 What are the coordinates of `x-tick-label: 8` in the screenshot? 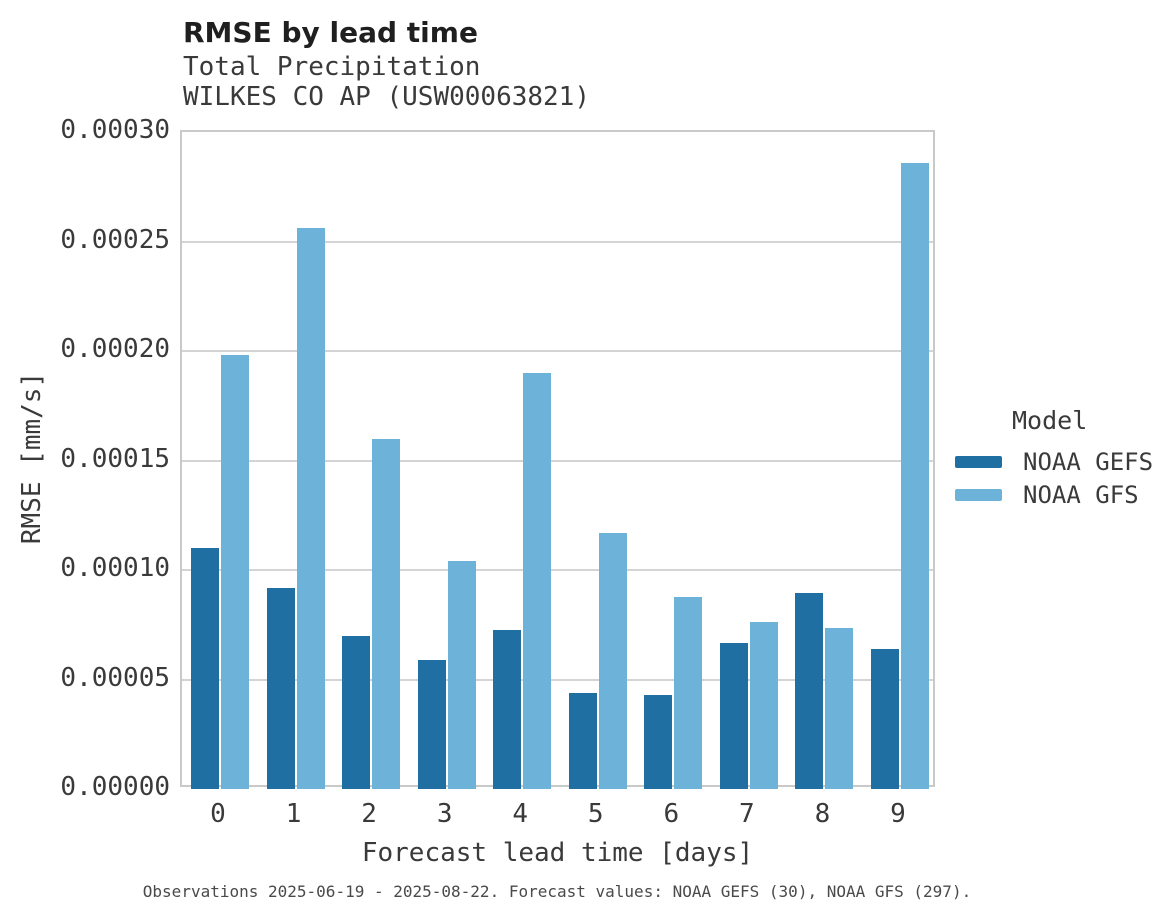 It's located at (822, 814).